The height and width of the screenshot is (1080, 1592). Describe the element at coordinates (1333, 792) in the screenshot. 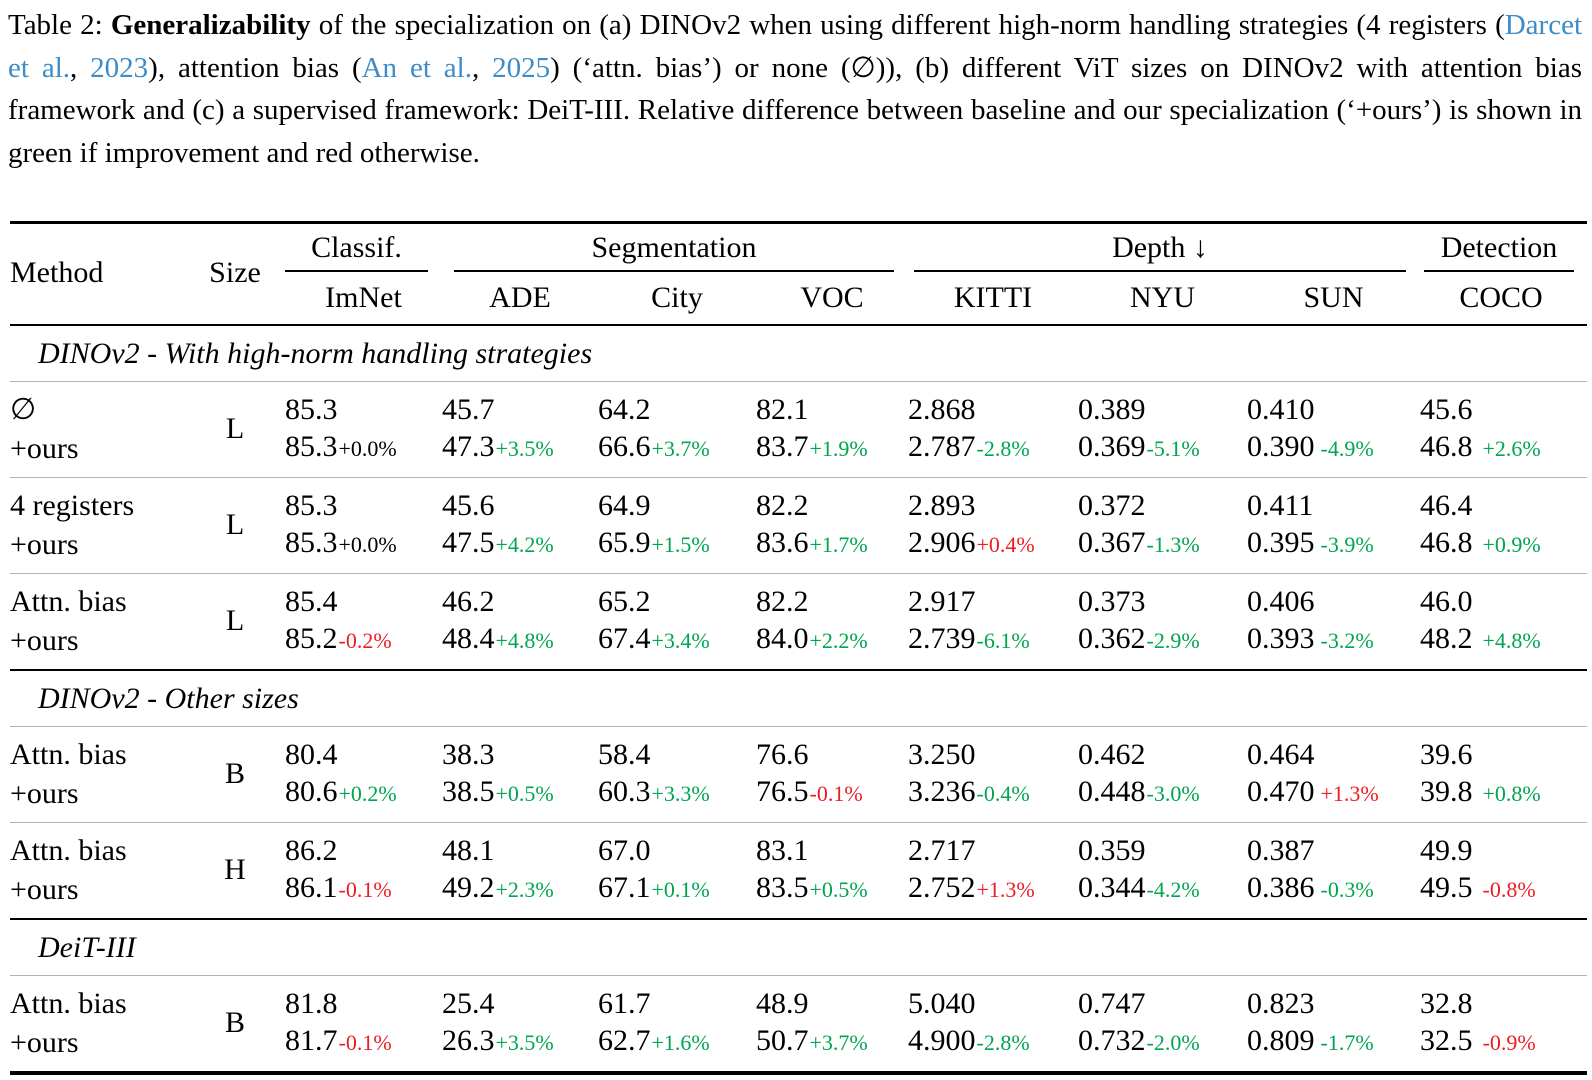

I see `ours-row: 0.470 +1.3%` at that location.